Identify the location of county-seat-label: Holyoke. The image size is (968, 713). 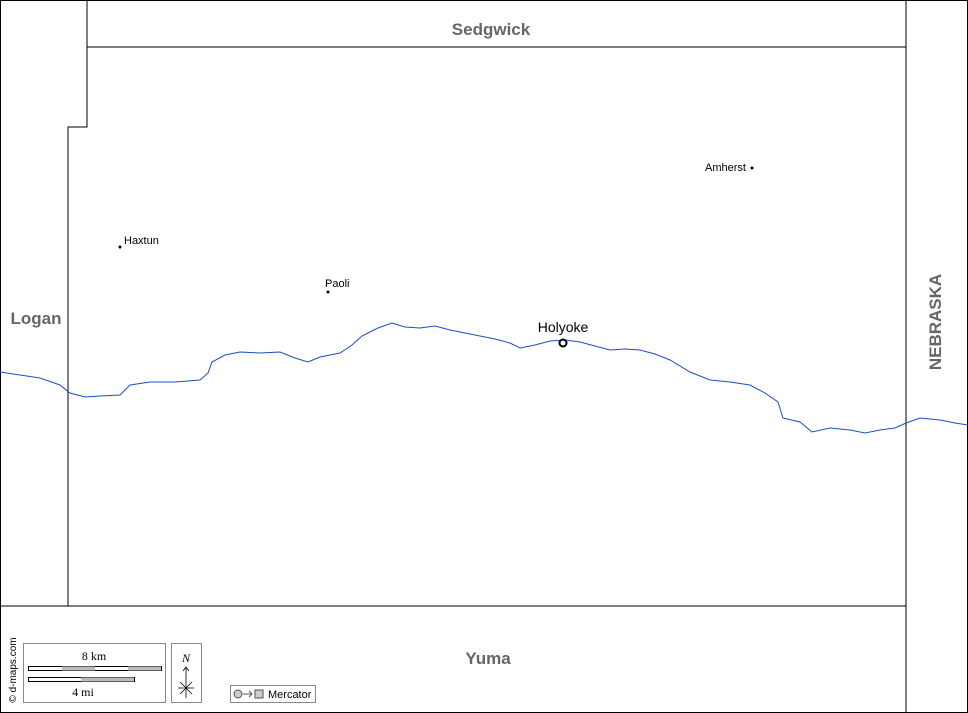
(563, 327).